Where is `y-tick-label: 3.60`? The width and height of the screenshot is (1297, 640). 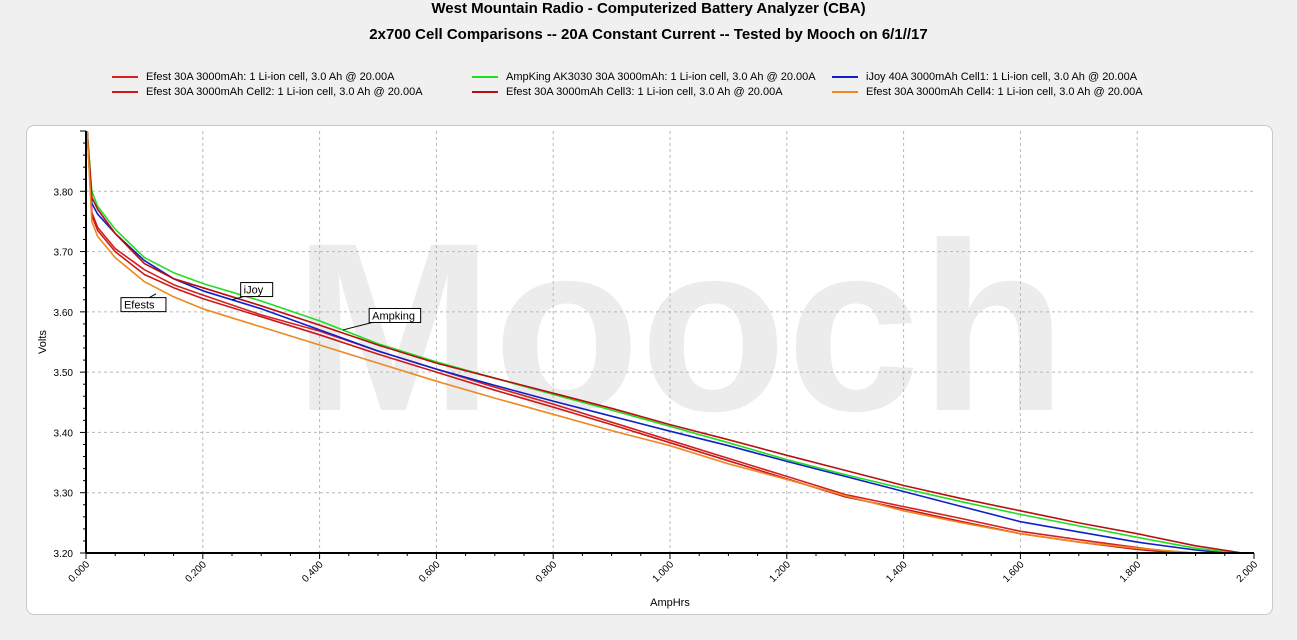
y-tick-label: 3.60 is located at coordinates (64, 313).